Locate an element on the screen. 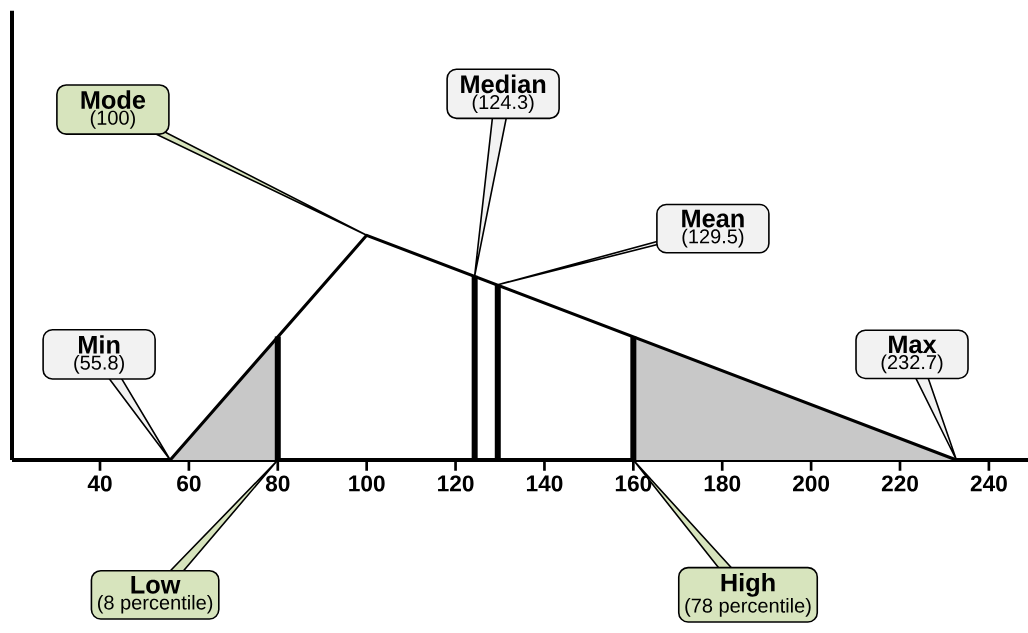 The image size is (1028, 633). text: (78 percentile) is located at coordinates (748, 607).